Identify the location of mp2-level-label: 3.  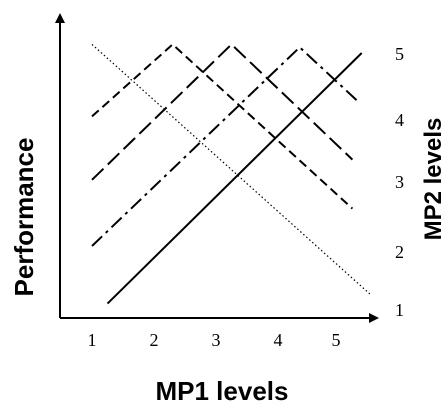
(399, 182).